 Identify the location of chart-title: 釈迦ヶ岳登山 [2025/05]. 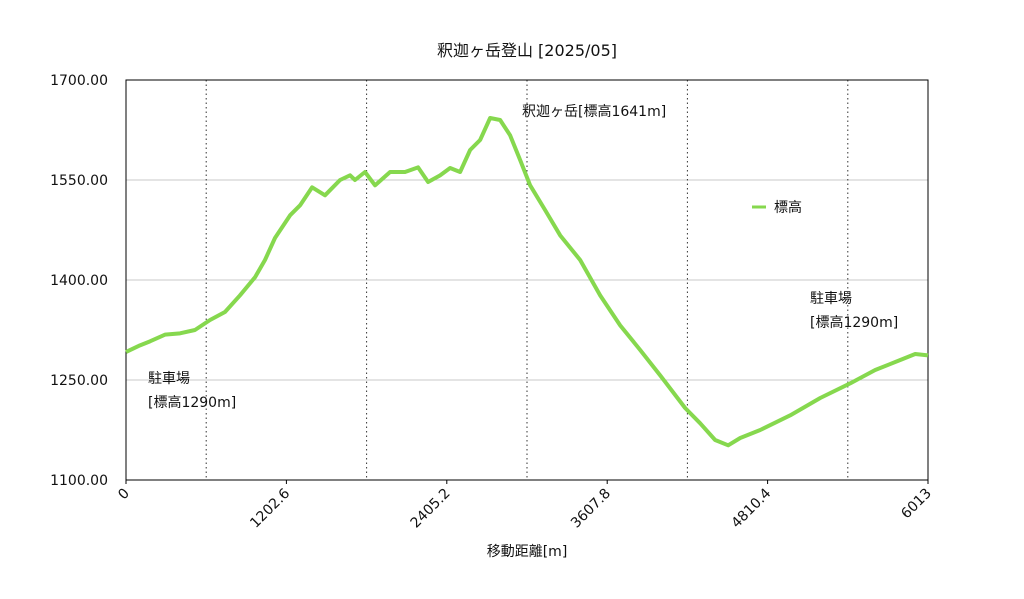
(527, 50).